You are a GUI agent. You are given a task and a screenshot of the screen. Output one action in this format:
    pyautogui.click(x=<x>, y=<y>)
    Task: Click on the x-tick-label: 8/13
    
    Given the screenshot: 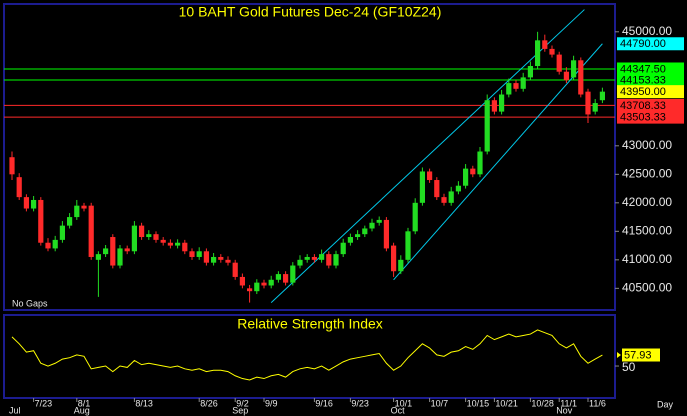 What is the action you would take?
    pyautogui.click(x=144, y=403)
    